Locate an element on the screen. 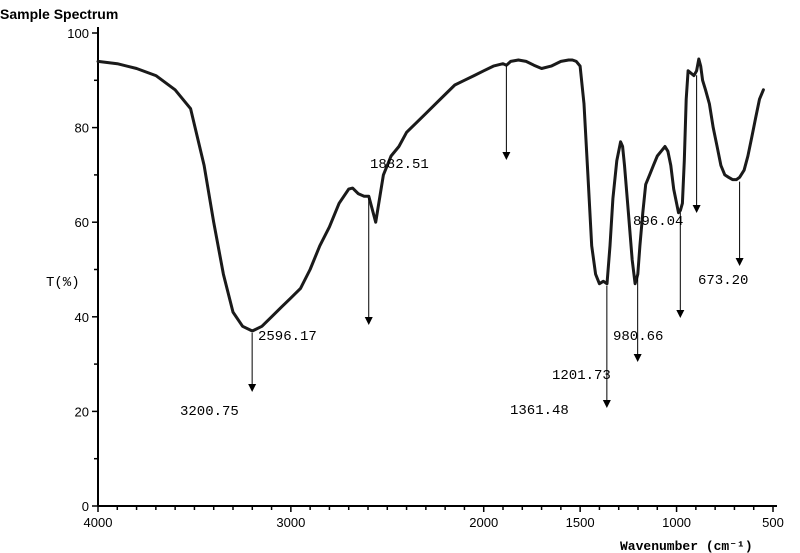 This screenshot has height=553, width=800. x-axis-label: Wavenumber (cm⁻¹) is located at coordinates (686, 546).